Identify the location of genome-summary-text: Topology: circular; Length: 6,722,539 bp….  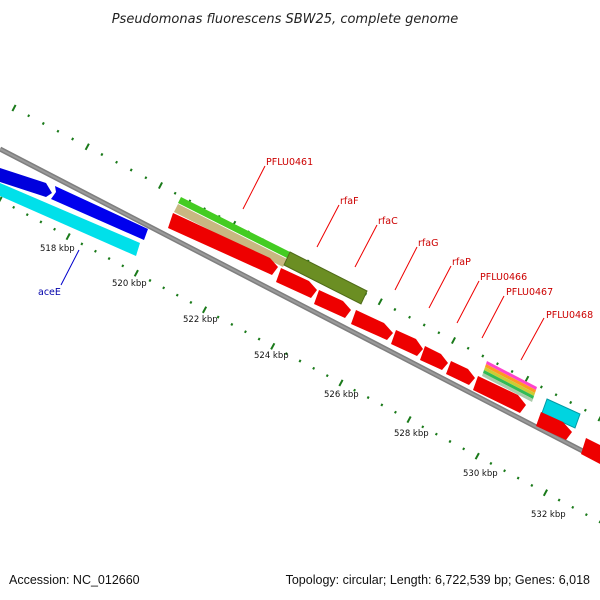
(437, 580).